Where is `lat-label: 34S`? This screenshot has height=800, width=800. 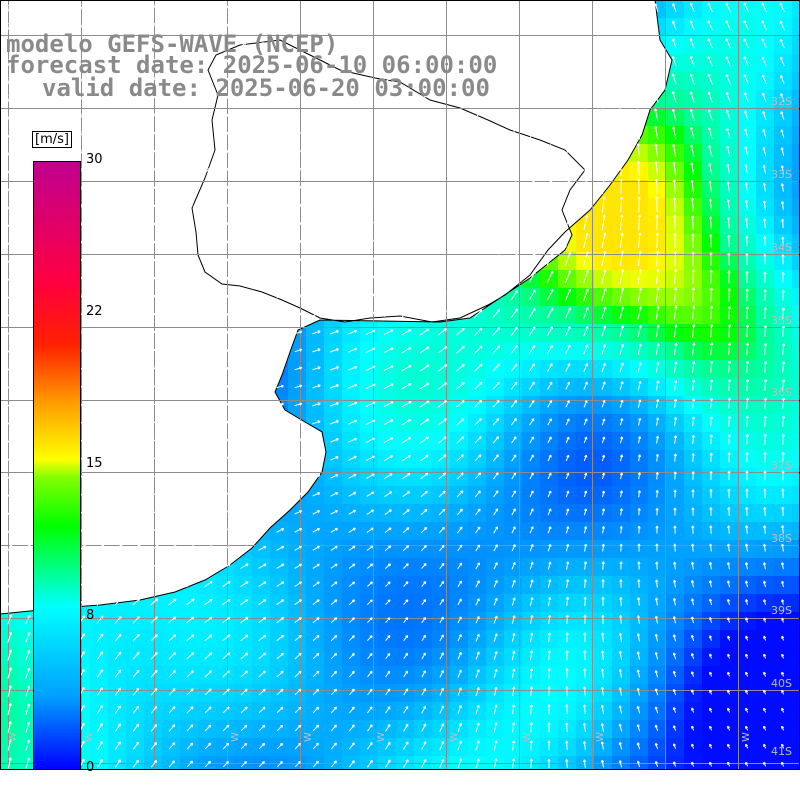 lat-label: 34S is located at coordinates (781, 247).